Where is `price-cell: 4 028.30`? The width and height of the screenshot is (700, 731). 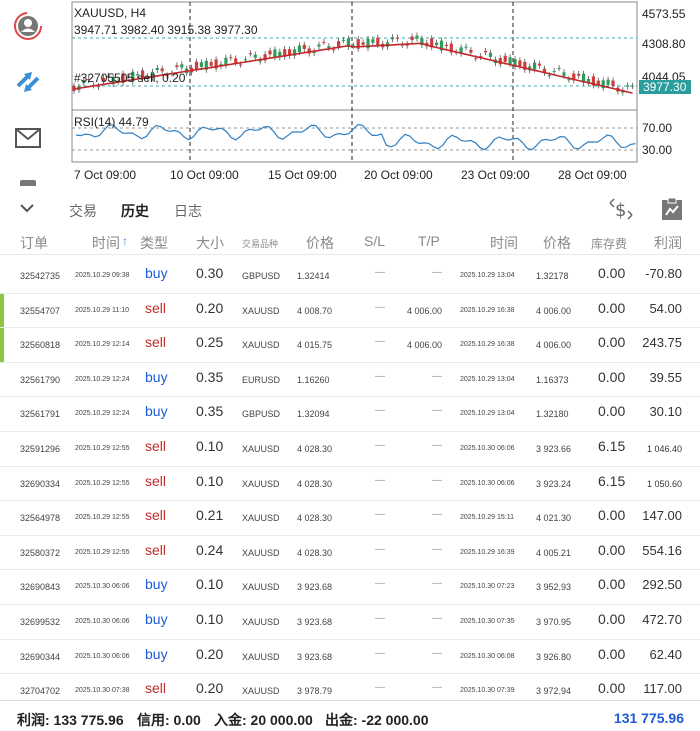
price-cell: 4 028.30 is located at coordinates (315, 518).